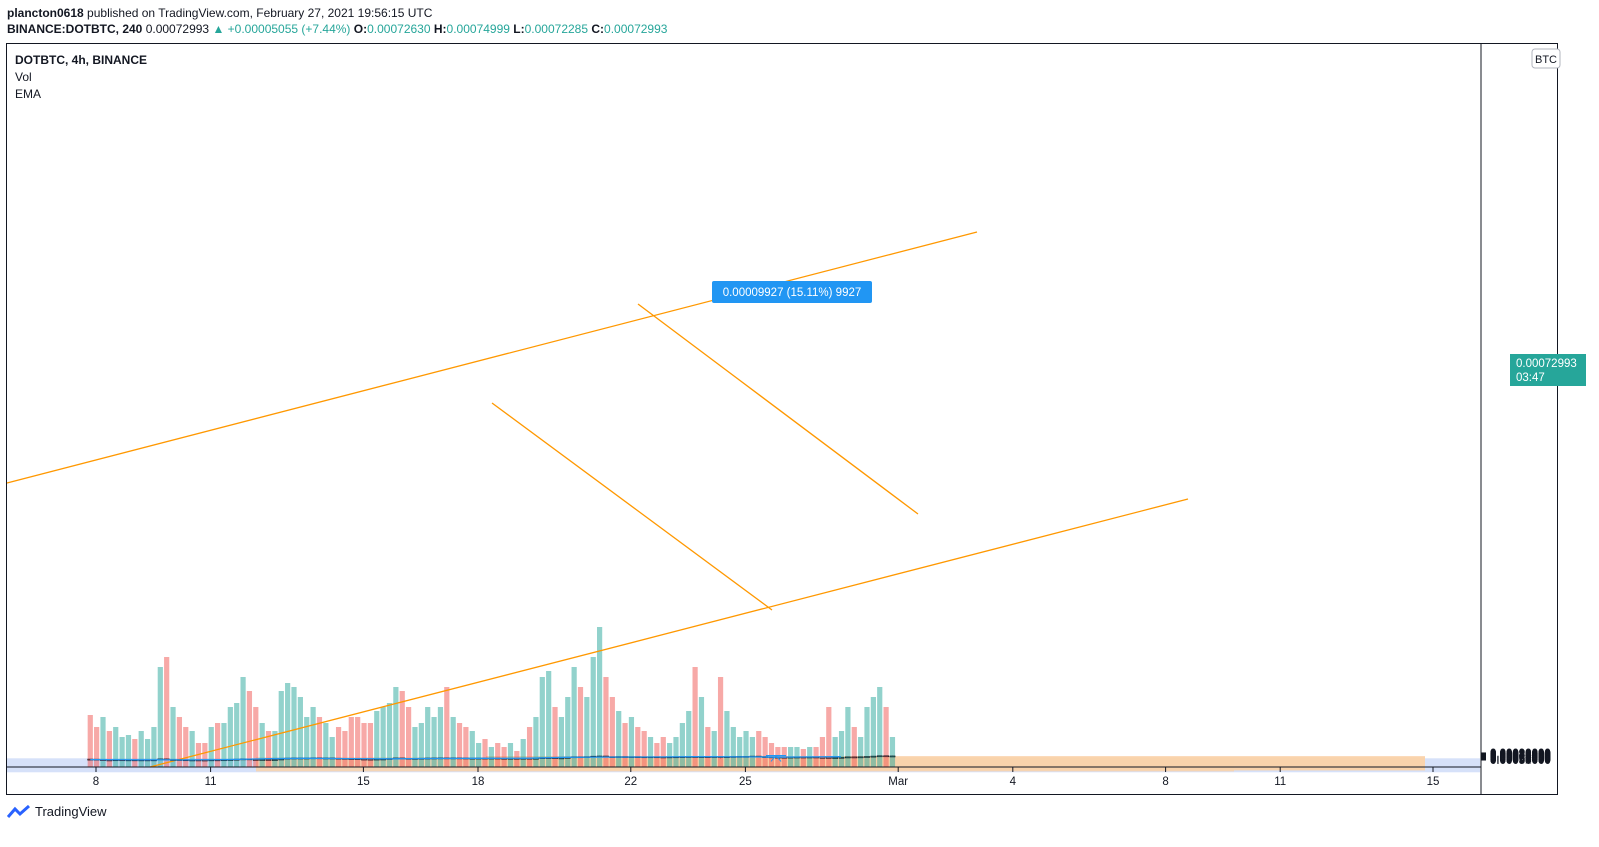  I want to click on price-tick-label: 0.00082000, so click(1520, 755).